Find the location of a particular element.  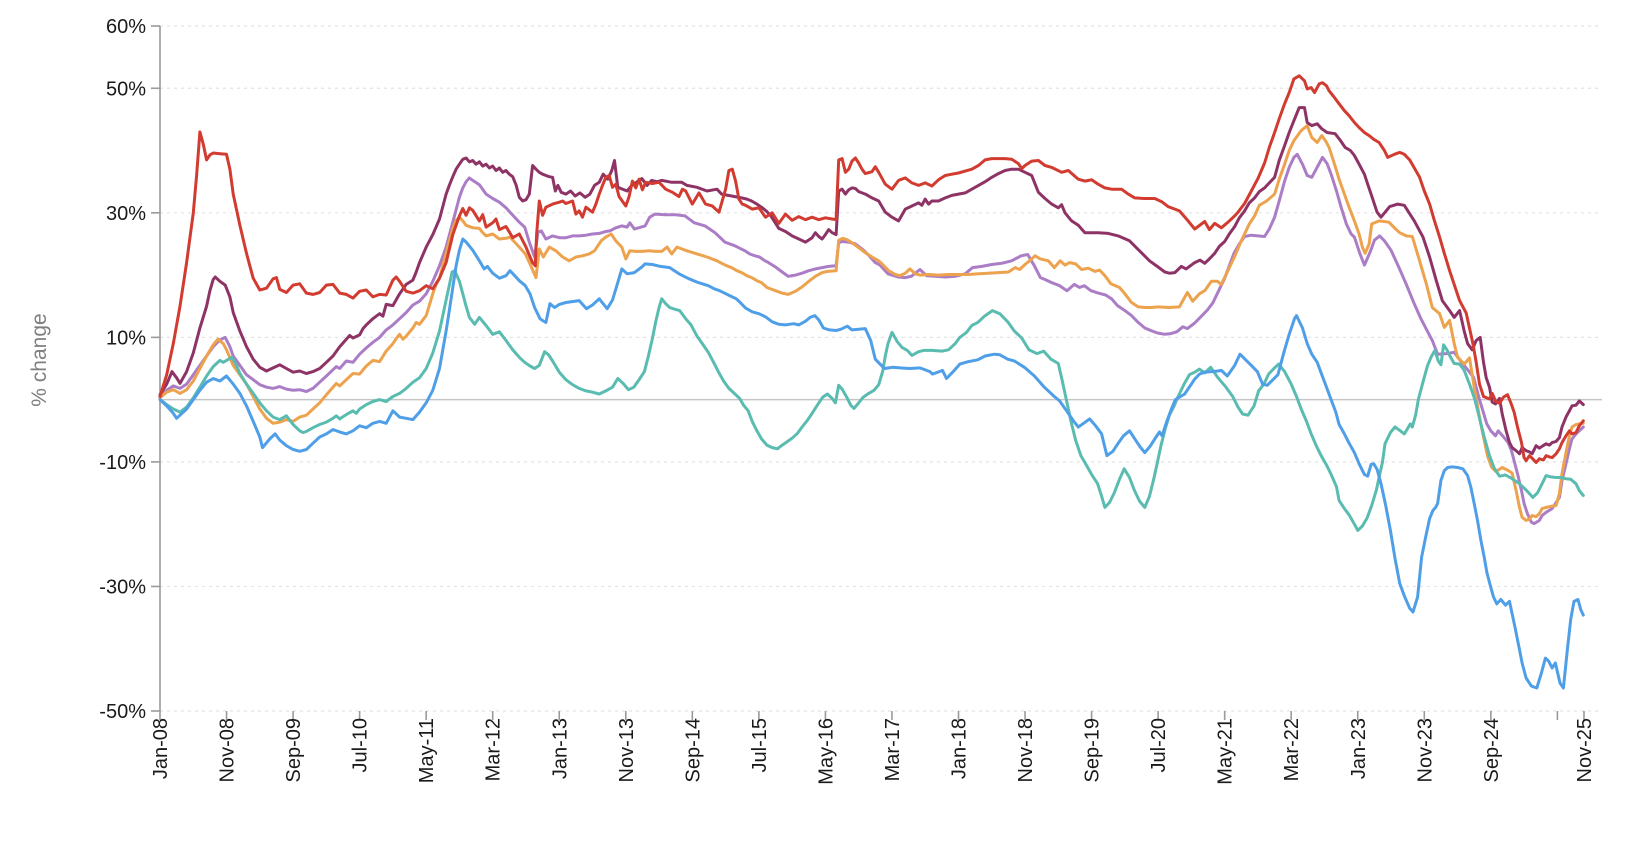

x-tick-label: May-21 is located at coordinates (1226, 751).